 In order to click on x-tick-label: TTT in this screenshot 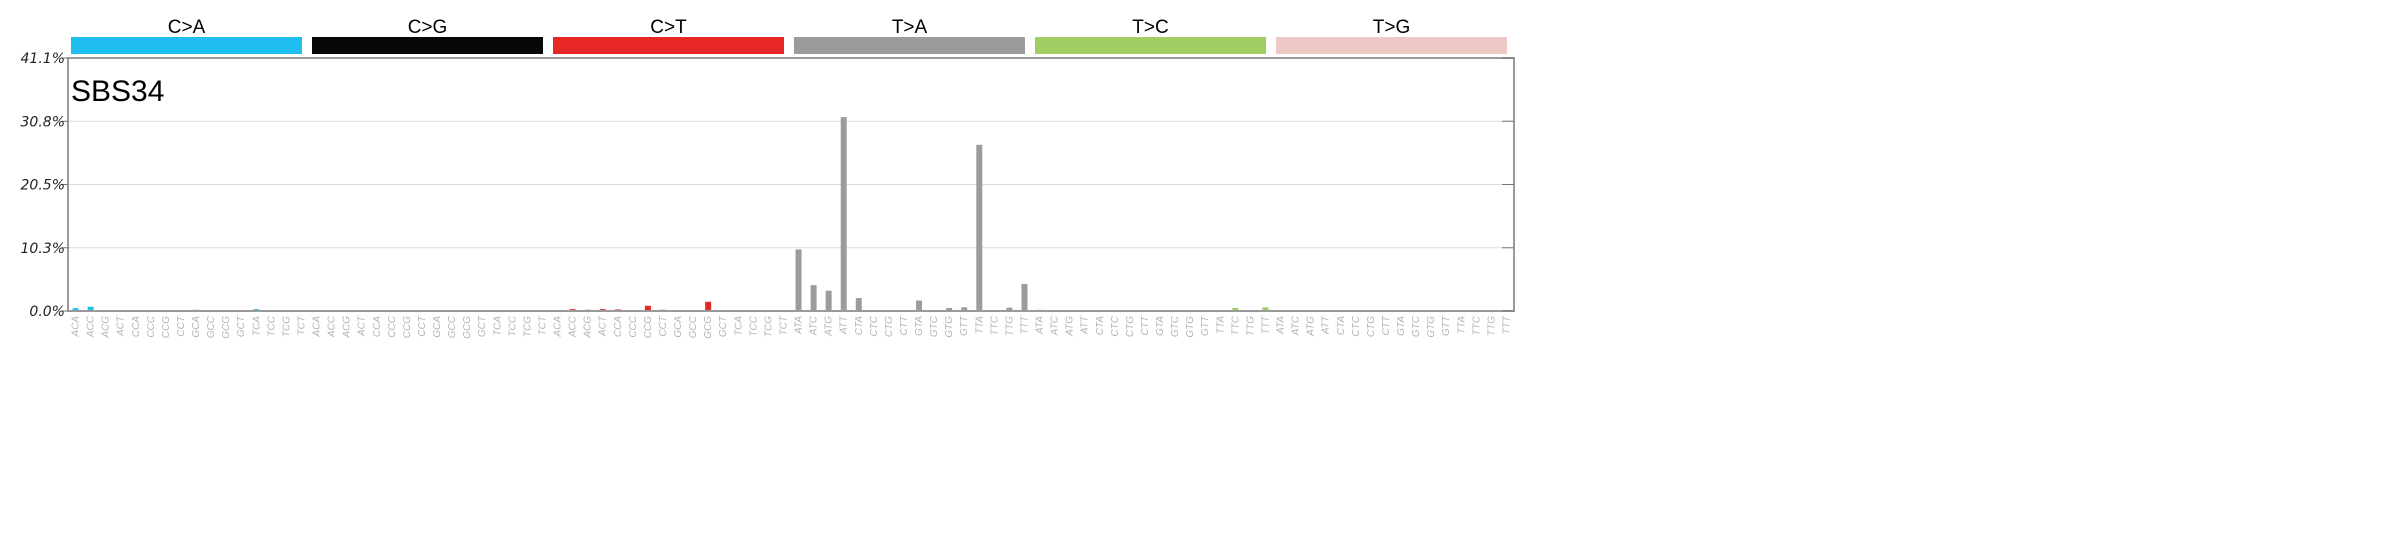, I will do `click(1506, 324)`.